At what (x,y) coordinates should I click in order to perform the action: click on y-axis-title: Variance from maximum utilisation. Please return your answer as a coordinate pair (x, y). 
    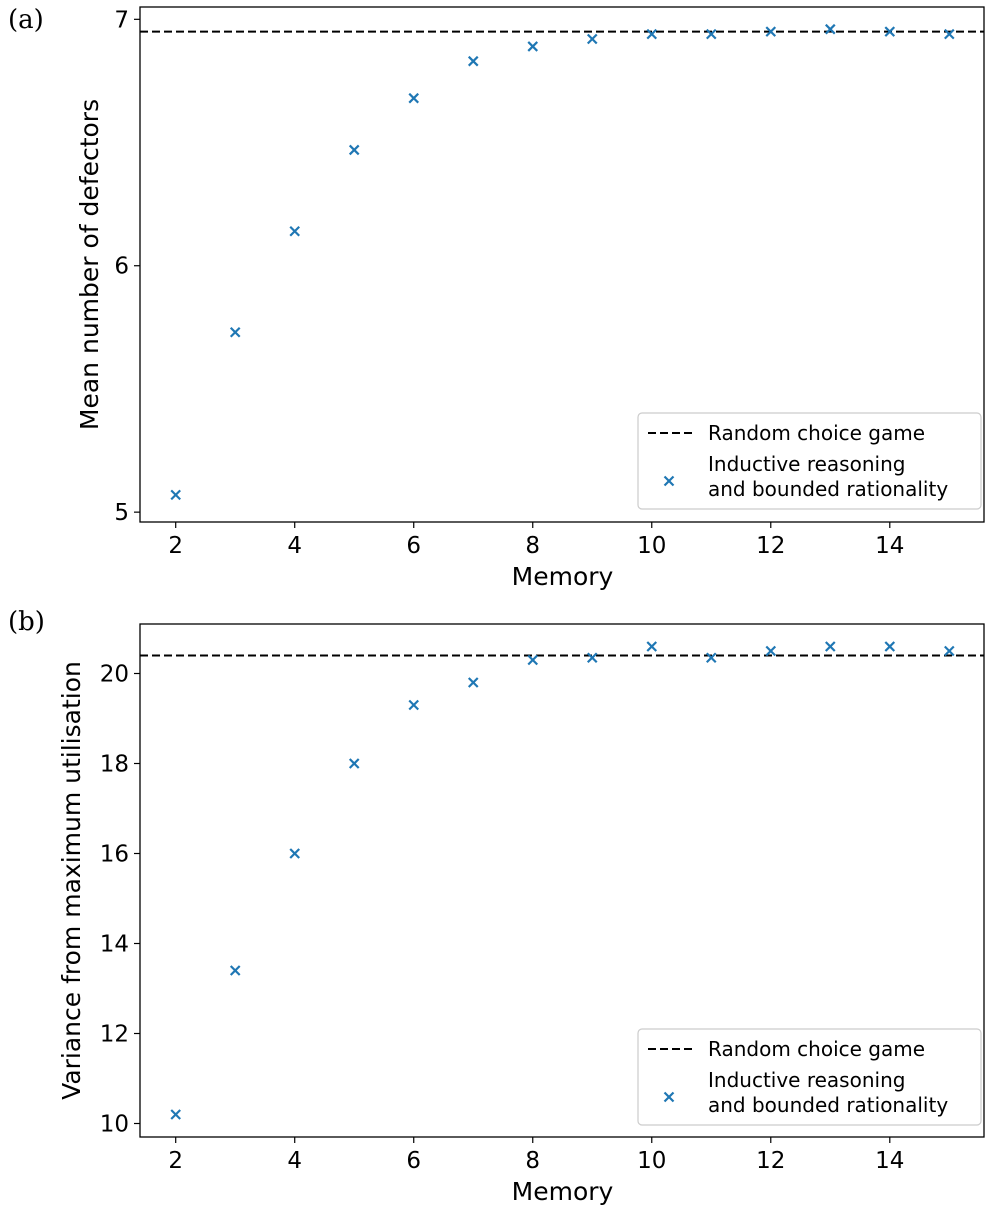
    Looking at the image, I should click on (71, 880).